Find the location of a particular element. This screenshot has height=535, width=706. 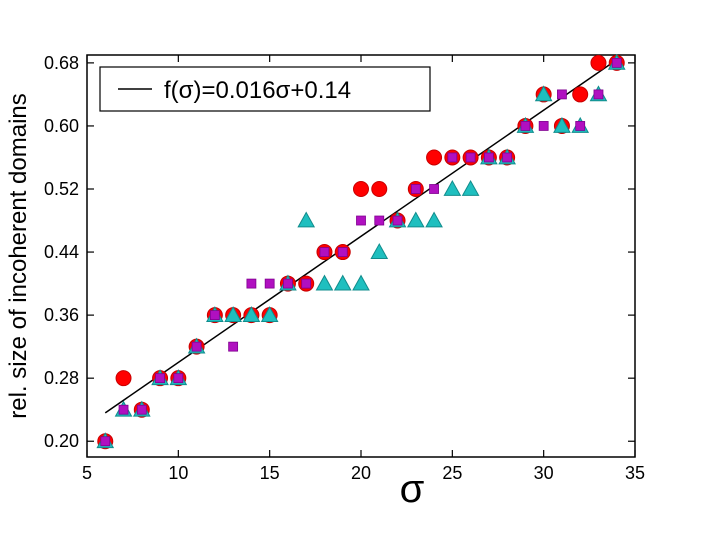

y-tick-label: 0.68 is located at coordinates (61, 63).